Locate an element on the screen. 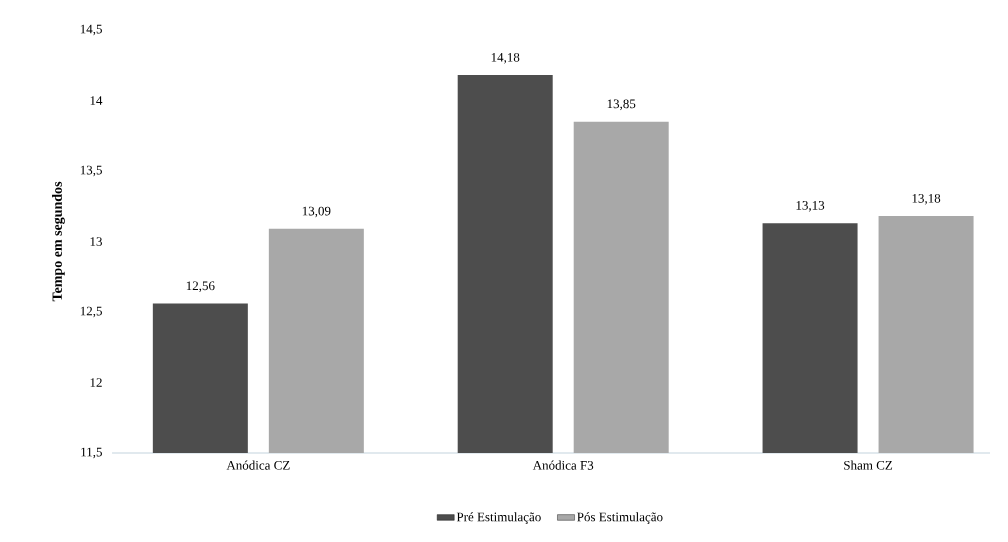  legend-label: Pós Estimulação is located at coordinates (620, 518).